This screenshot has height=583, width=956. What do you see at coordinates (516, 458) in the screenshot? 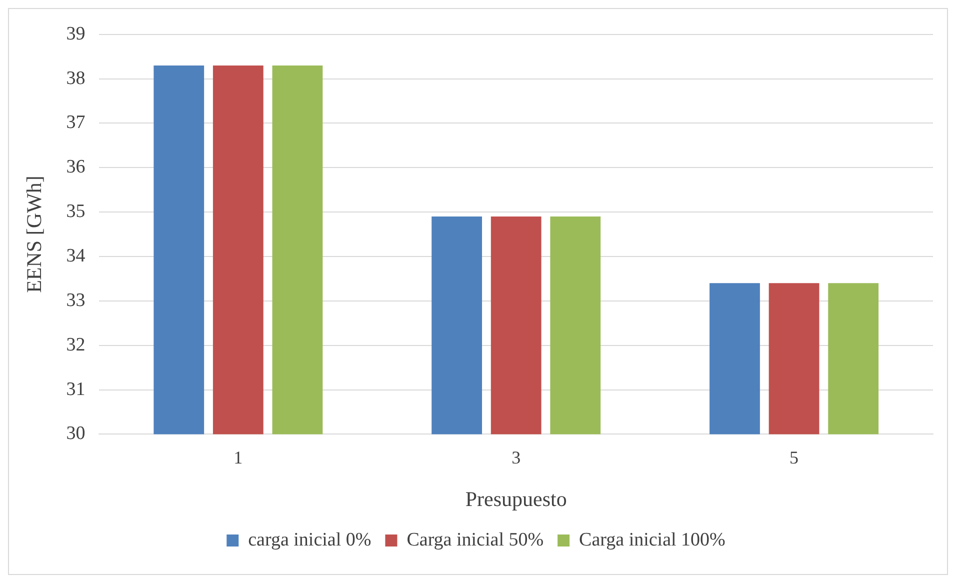
I see `x-tick-label: 3` at bounding box center [516, 458].